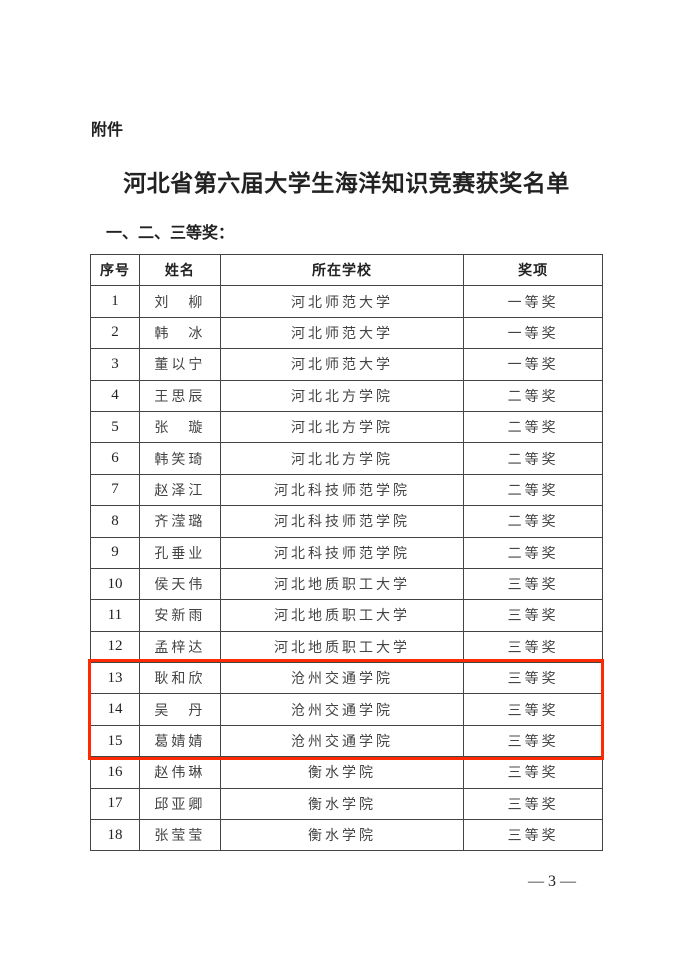 The height and width of the screenshot is (979, 693). I want to click on cell-name: 赵泽江, so click(179, 490).